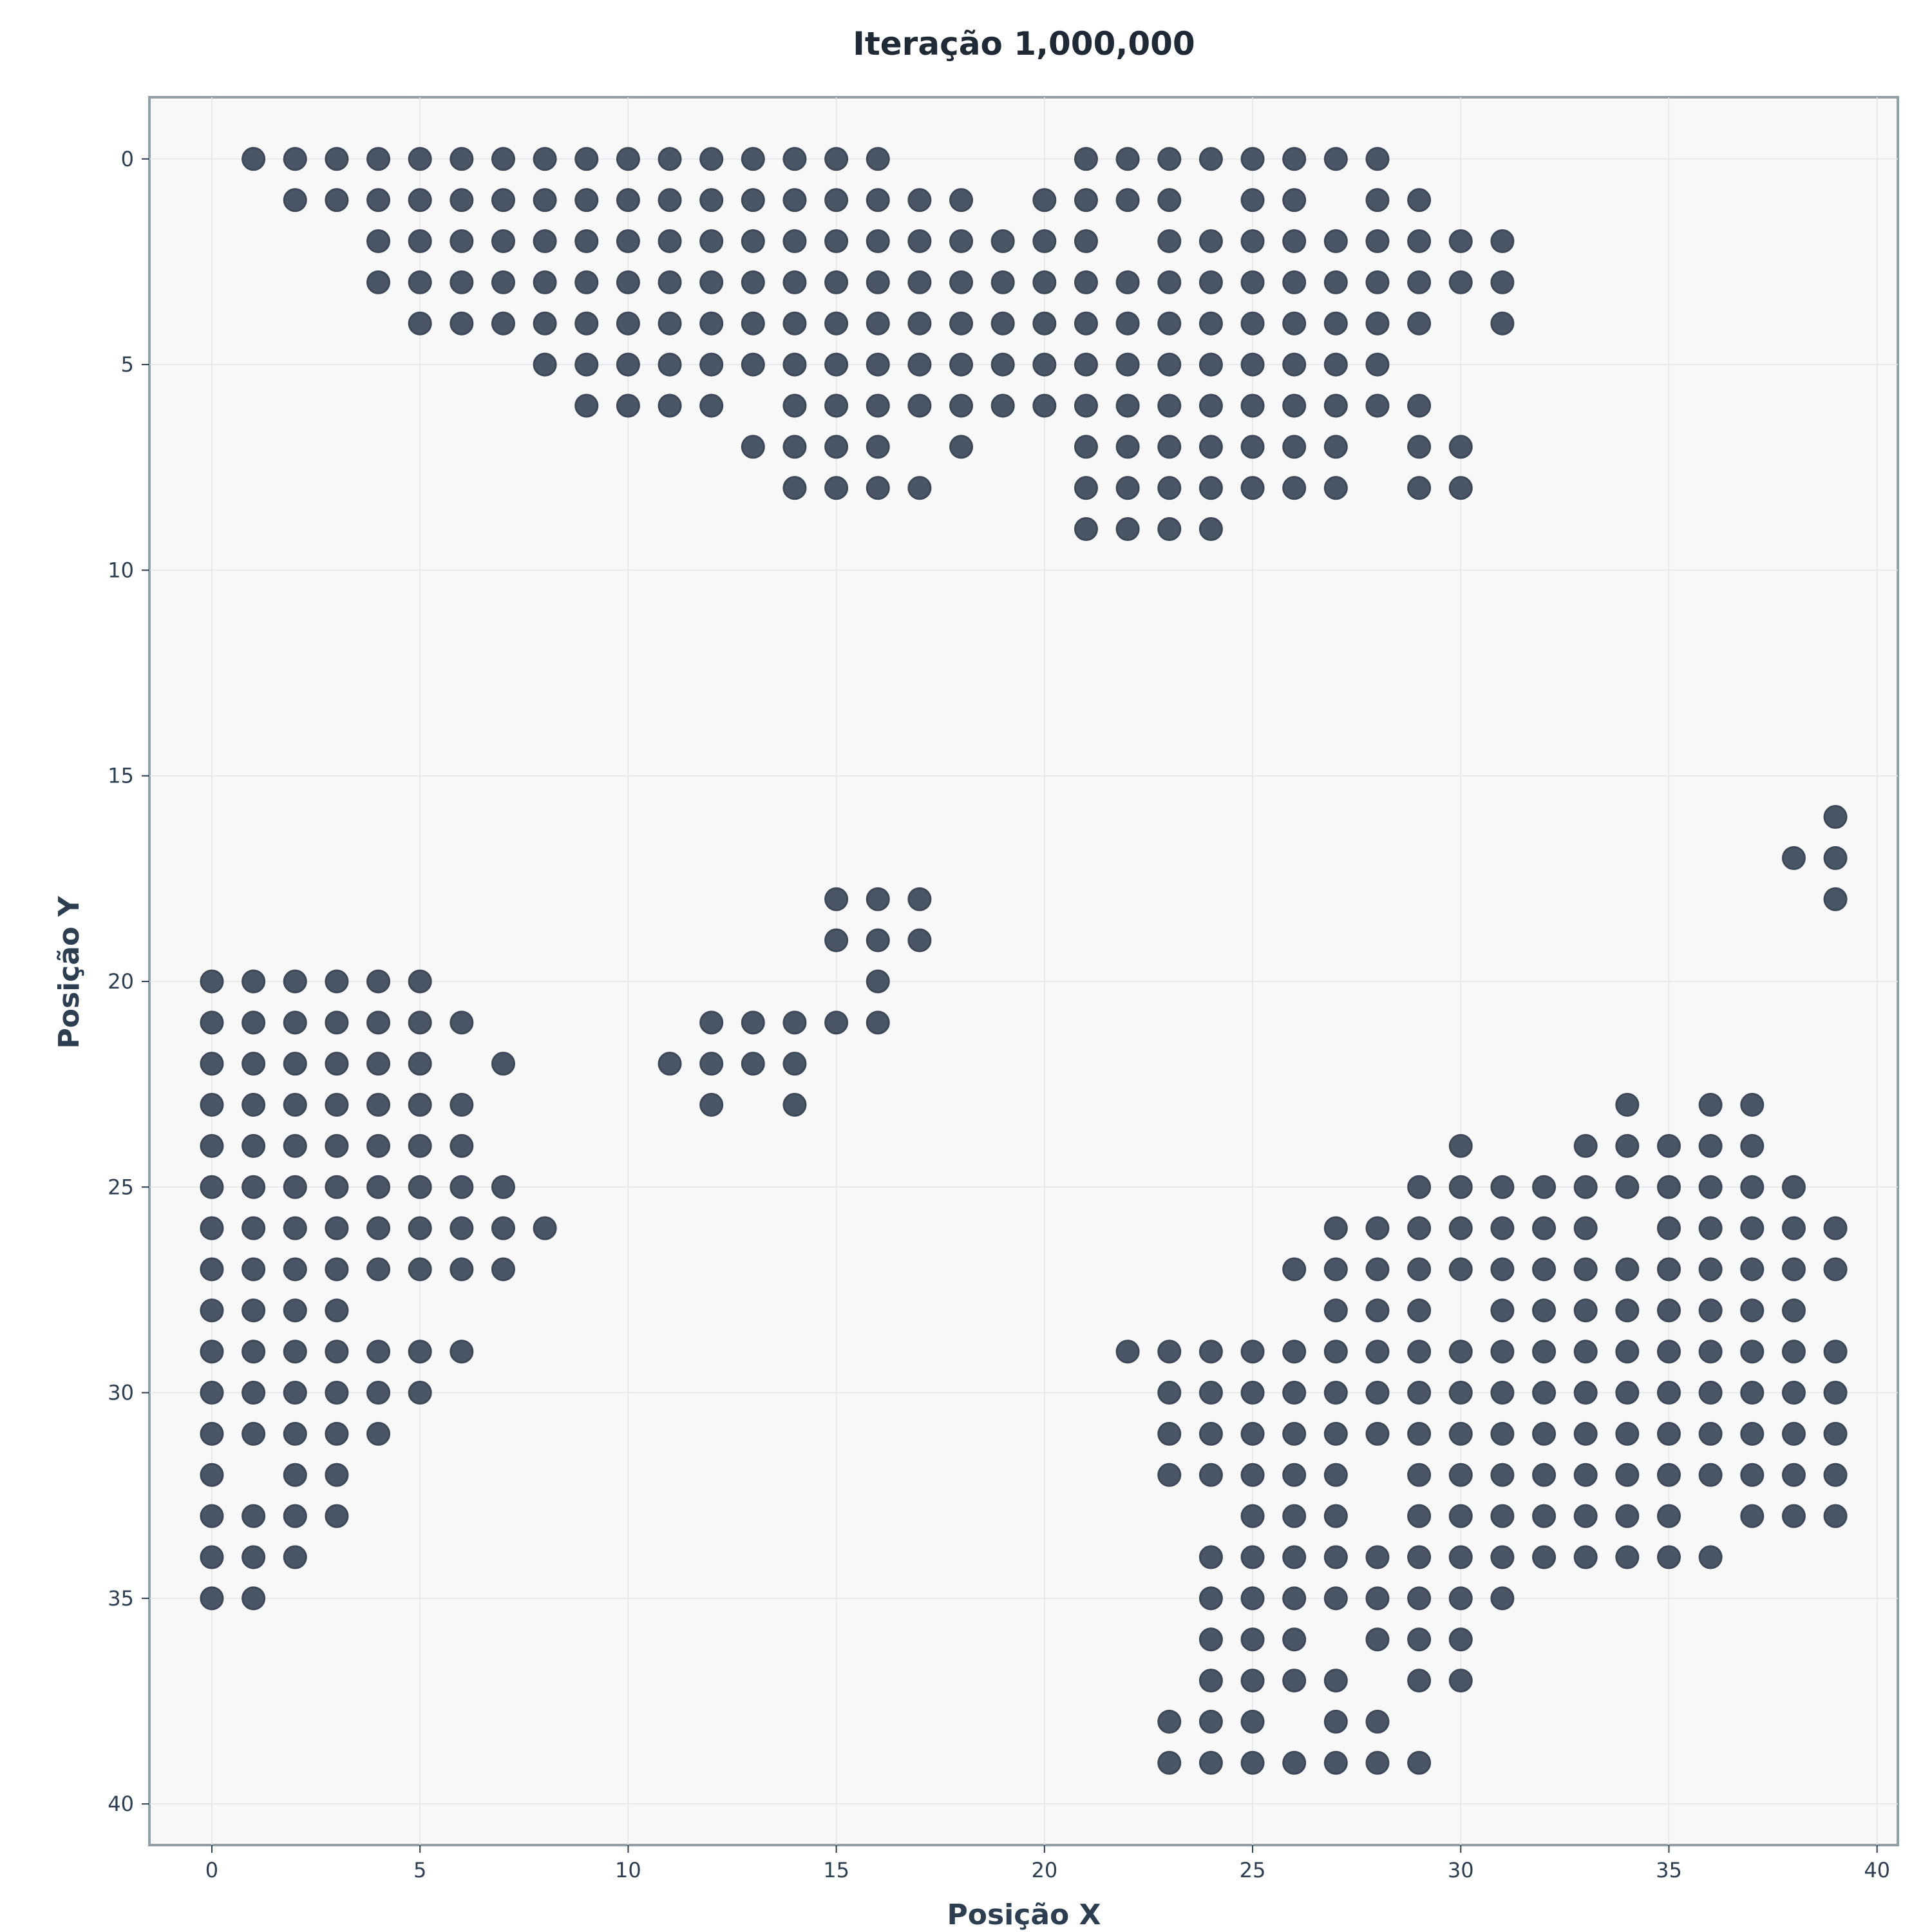 Image resolution: width=1932 pixels, height=1932 pixels. What do you see at coordinates (1253, 1870) in the screenshot?
I see `x-tick-label: 25` at bounding box center [1253, 1870].